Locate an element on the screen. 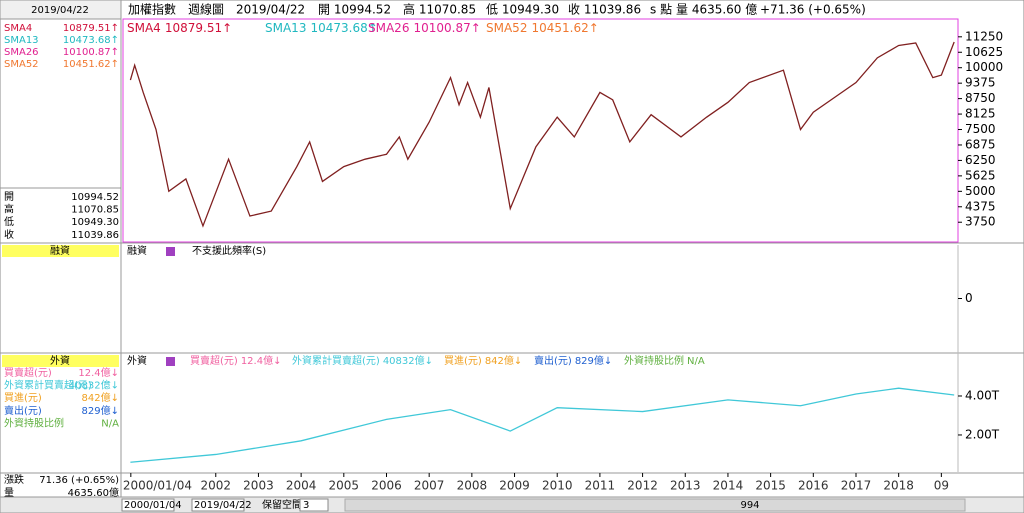 The image size is (1024, 513). legend-entry: 外資持股比例 N/A is located at coordinates (664, 360).